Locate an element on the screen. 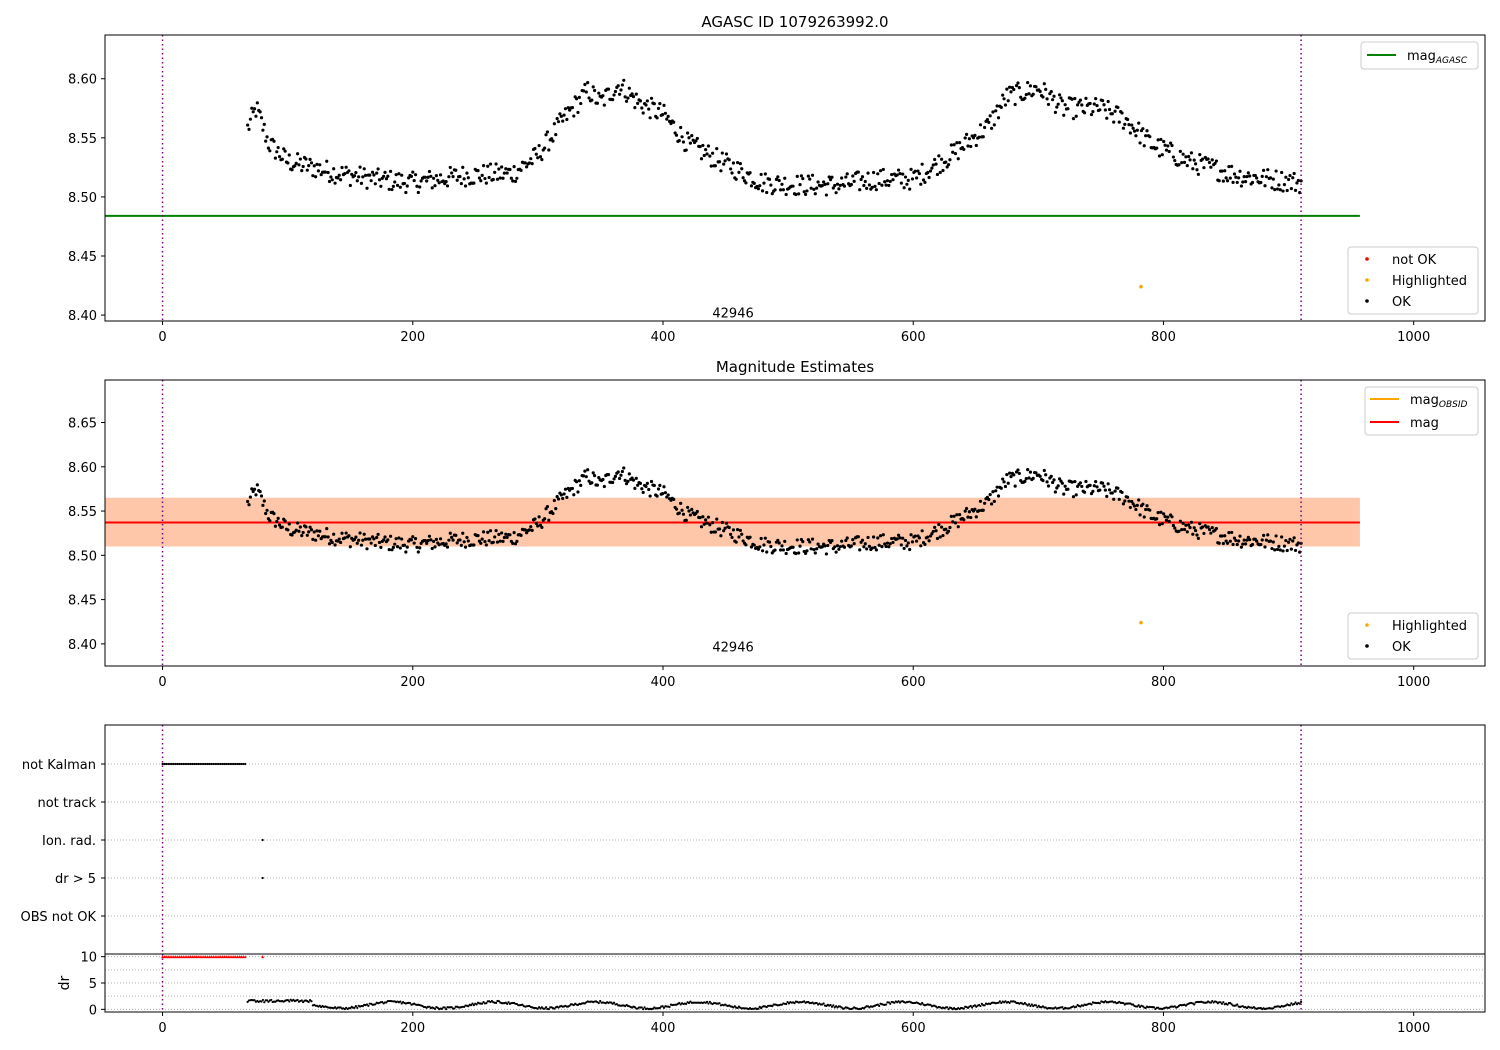 The width and height of the screenshot is (1500, 1050). p4-xtick-label: 200 is located at coordinates (412, 1028).